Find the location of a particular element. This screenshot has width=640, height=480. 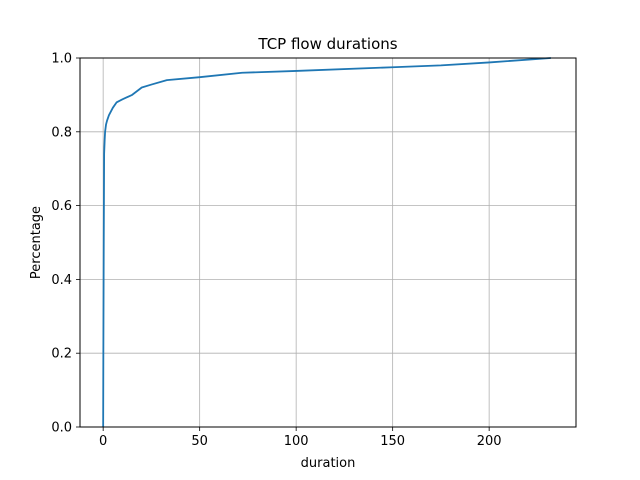

x-tick-label: 150 is located at coordinates (392, 441).